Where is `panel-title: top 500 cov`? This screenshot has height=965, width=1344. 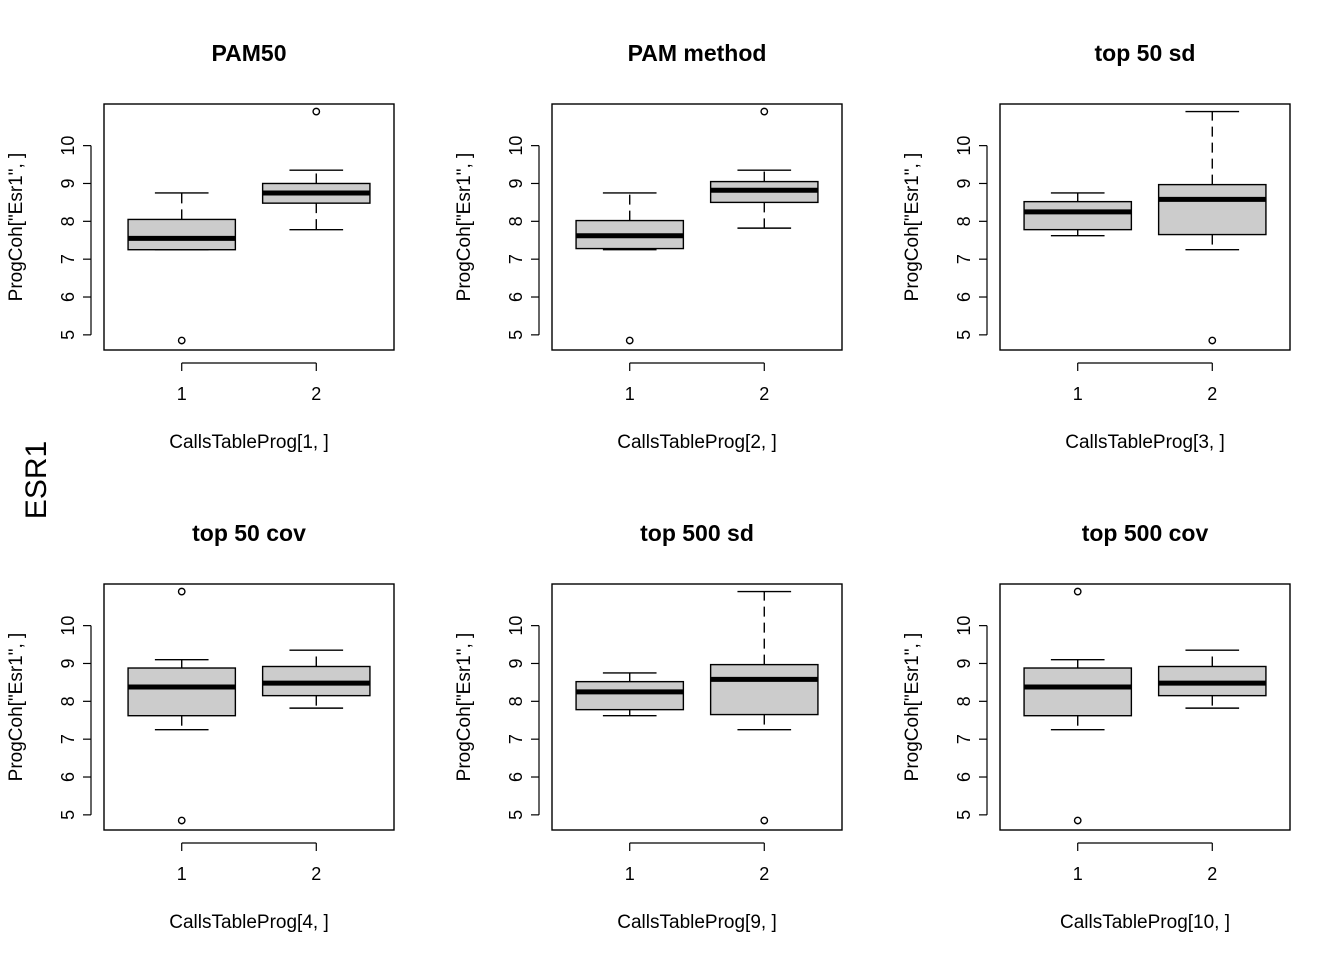
panel-title: top 500 cov is located at coordinates (1145, 533).